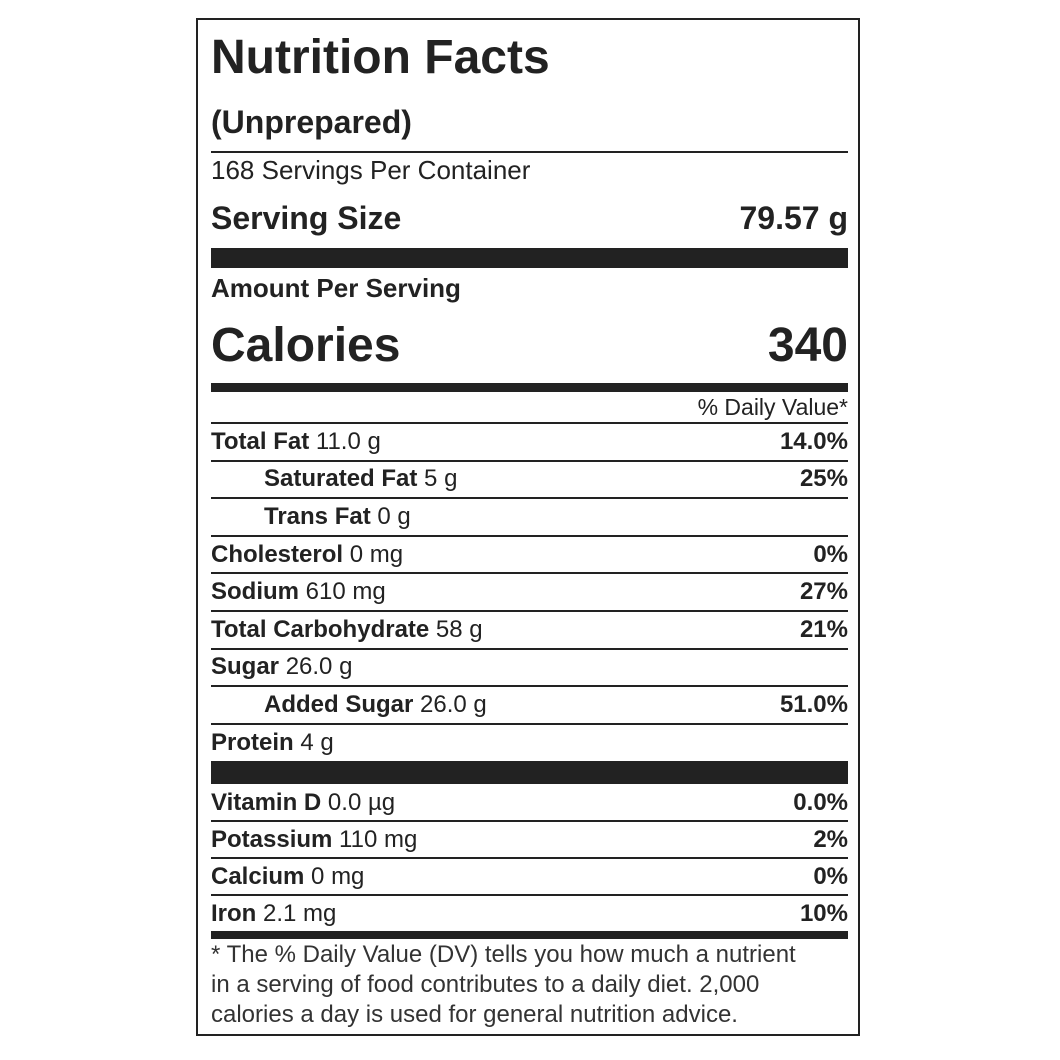 This screenshot has width=1060, height=1060. I want to click on nutrient-name: Protein, so click(252, 742).